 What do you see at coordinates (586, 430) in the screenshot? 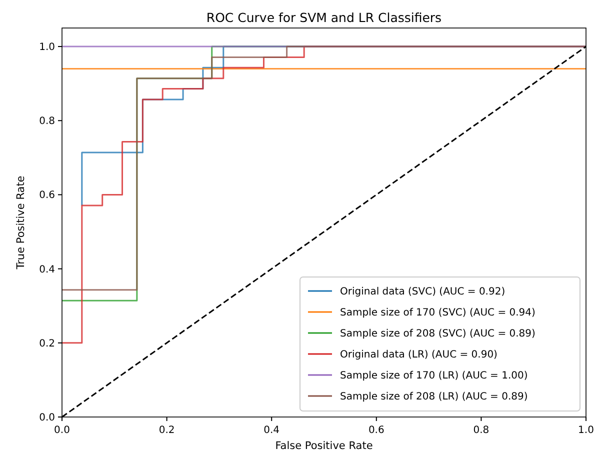
I see `x-tick-label: 1.0` at bounding box center [586, 430].